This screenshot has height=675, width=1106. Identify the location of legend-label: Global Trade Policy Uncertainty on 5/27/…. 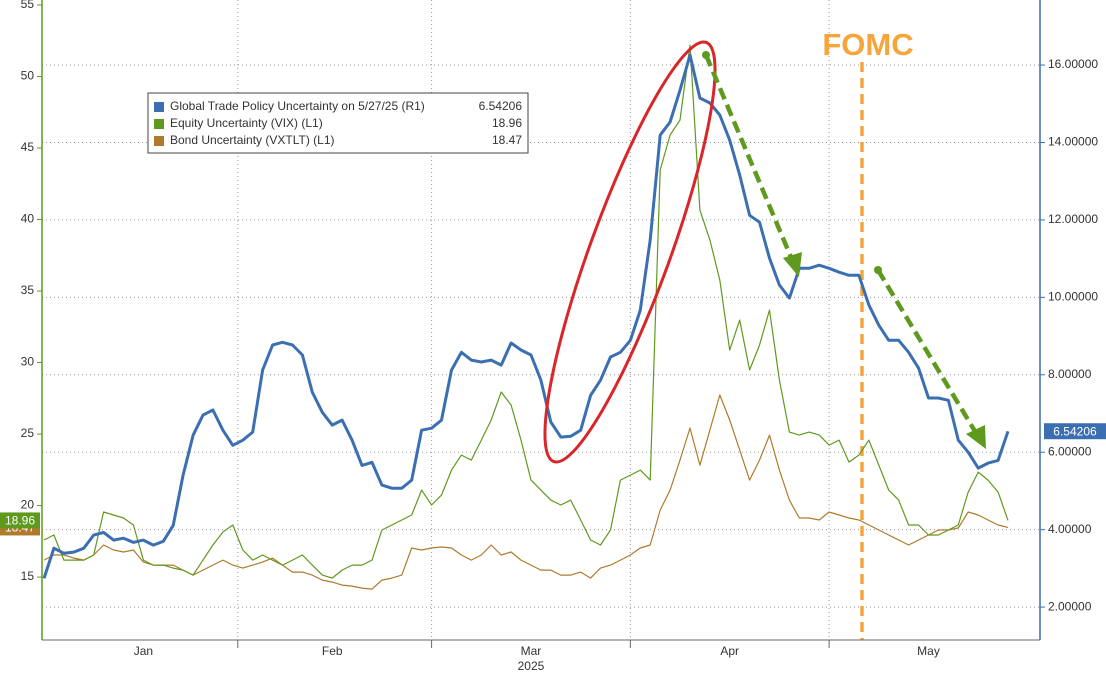
(297, 106).